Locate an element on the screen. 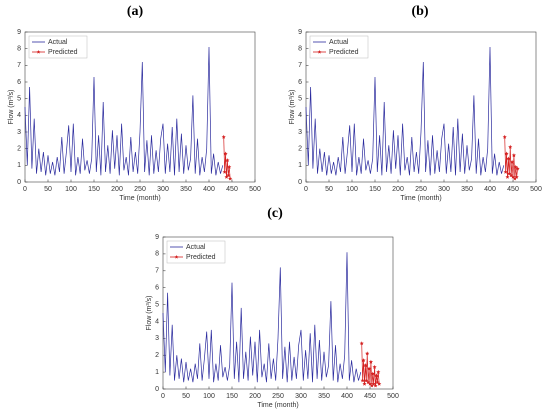 The image size is (550, 414). subplot-title: (c) is located at coordinates (275, 213).